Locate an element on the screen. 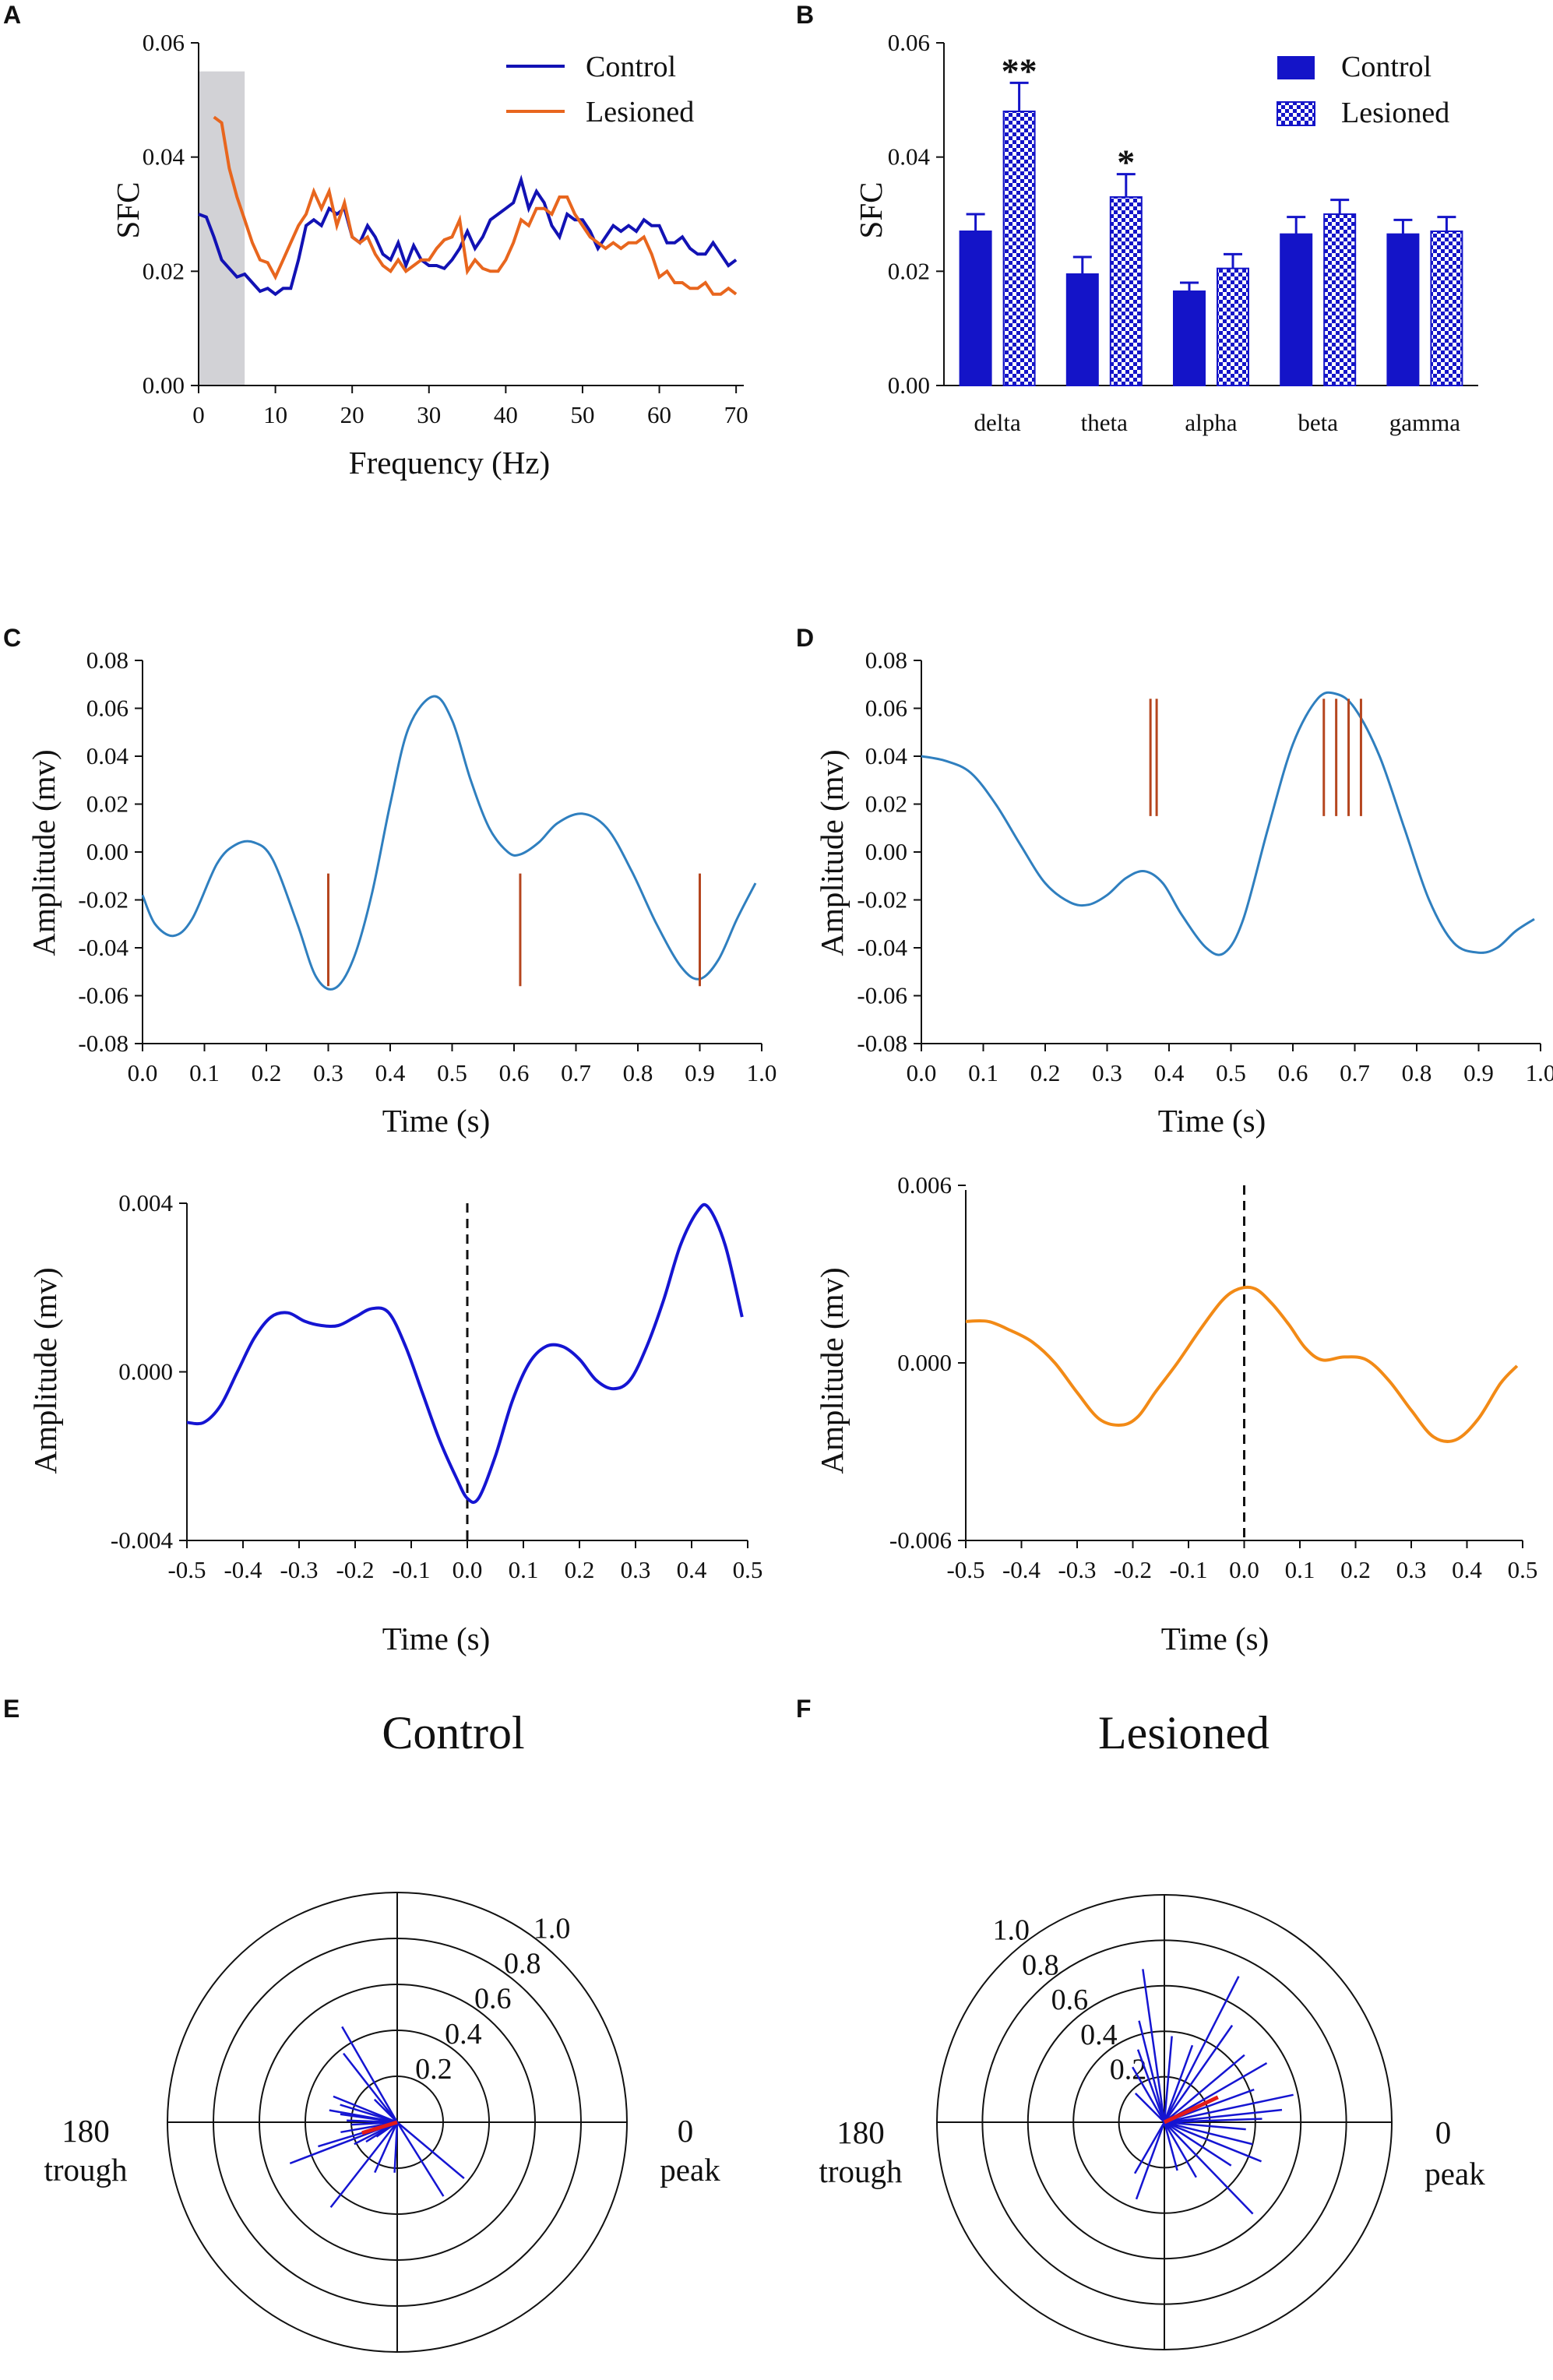 This screenshot has height=2380, width=1553. panel-c-xtick-label: 0.8 is located at coordinates (638, 1072).